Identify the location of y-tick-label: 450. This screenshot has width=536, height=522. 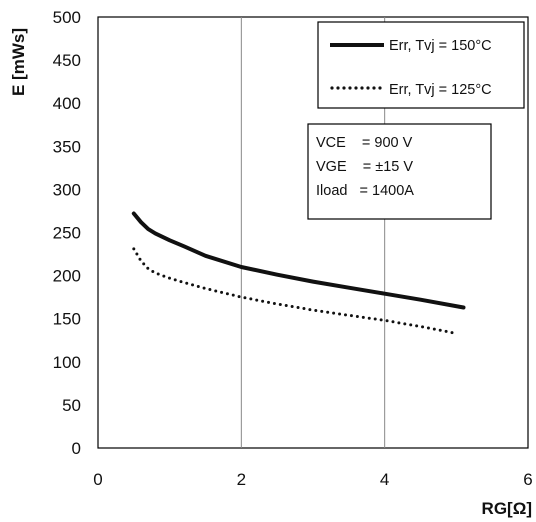
(67, 60).